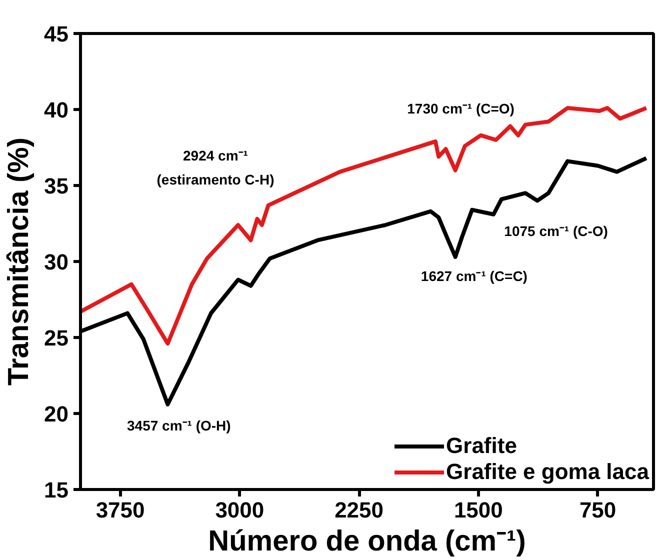 This screenshot has width=657, height=560. Describe the element at coordinates (56, 262) in the screenshot. I see `y-tick-label: 30` at that location.